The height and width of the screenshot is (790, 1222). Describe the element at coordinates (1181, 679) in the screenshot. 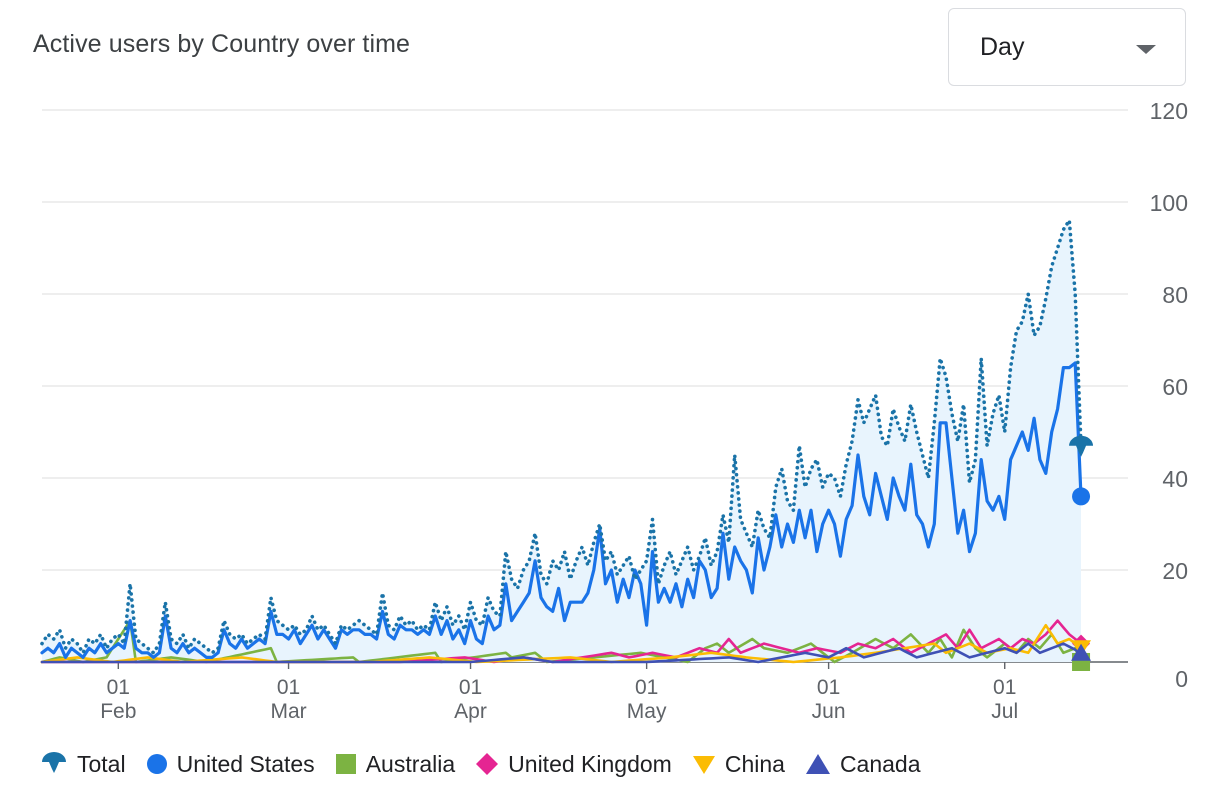

I see `y-tick-label: 0` at that location.